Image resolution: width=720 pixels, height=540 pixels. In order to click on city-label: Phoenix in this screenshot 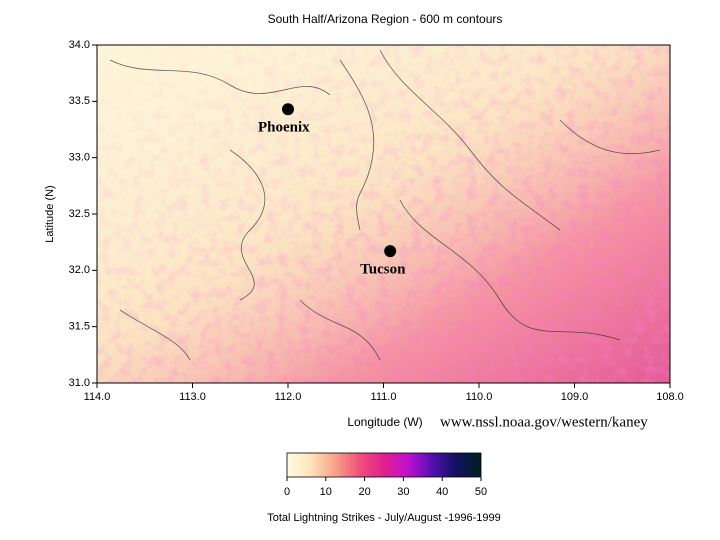, I will do `click(284, 128)`.